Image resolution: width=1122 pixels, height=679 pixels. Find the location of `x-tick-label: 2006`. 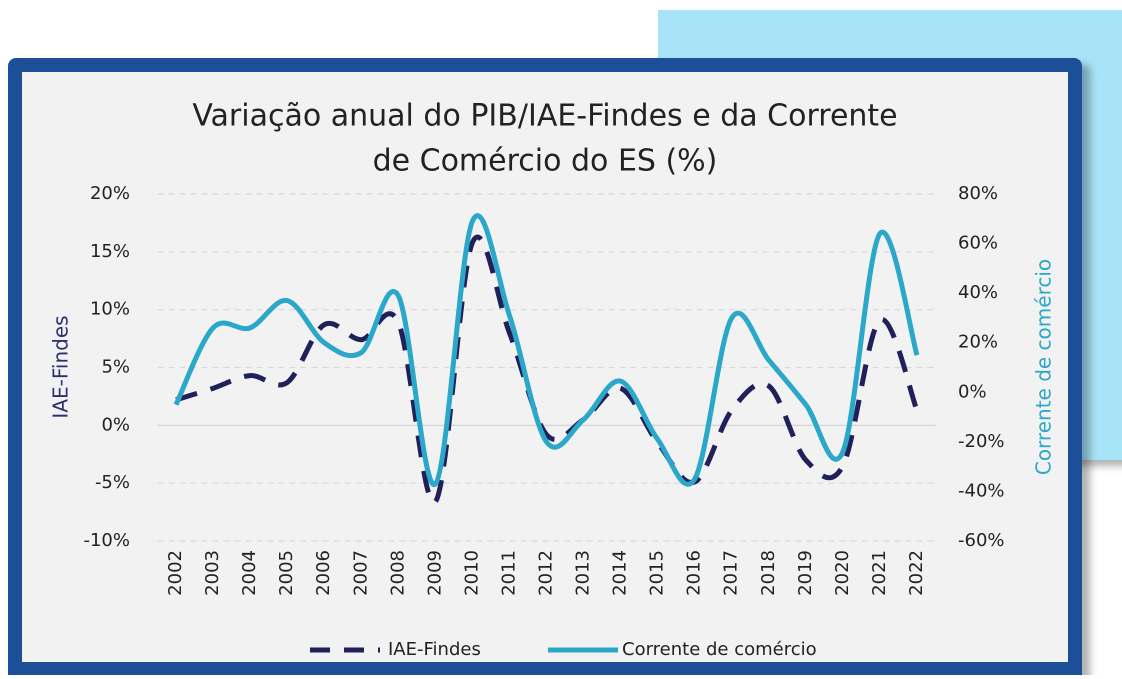

x-tick-label: 2006 is located at coordinates (323, 573).